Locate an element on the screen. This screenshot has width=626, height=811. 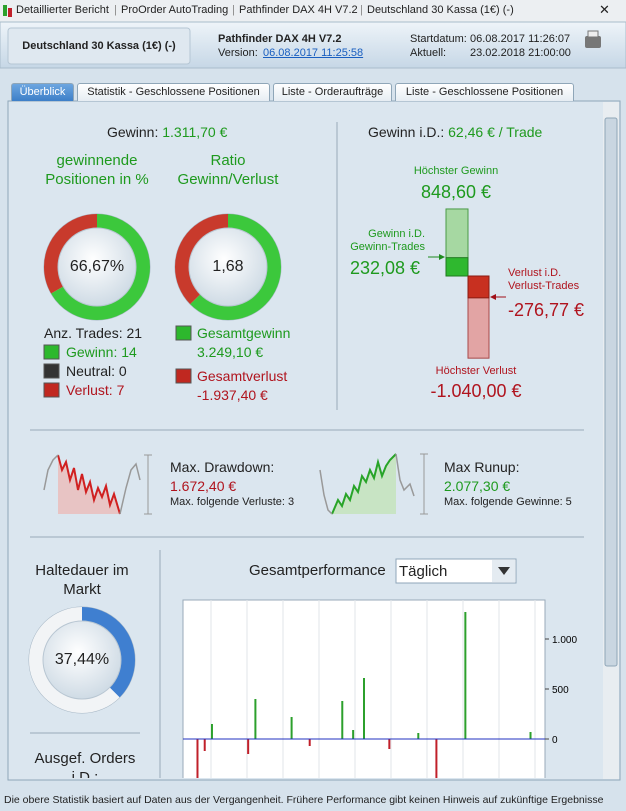
version-link: 06.08.2017 11:25:58 is located at coordinates (313, 53).